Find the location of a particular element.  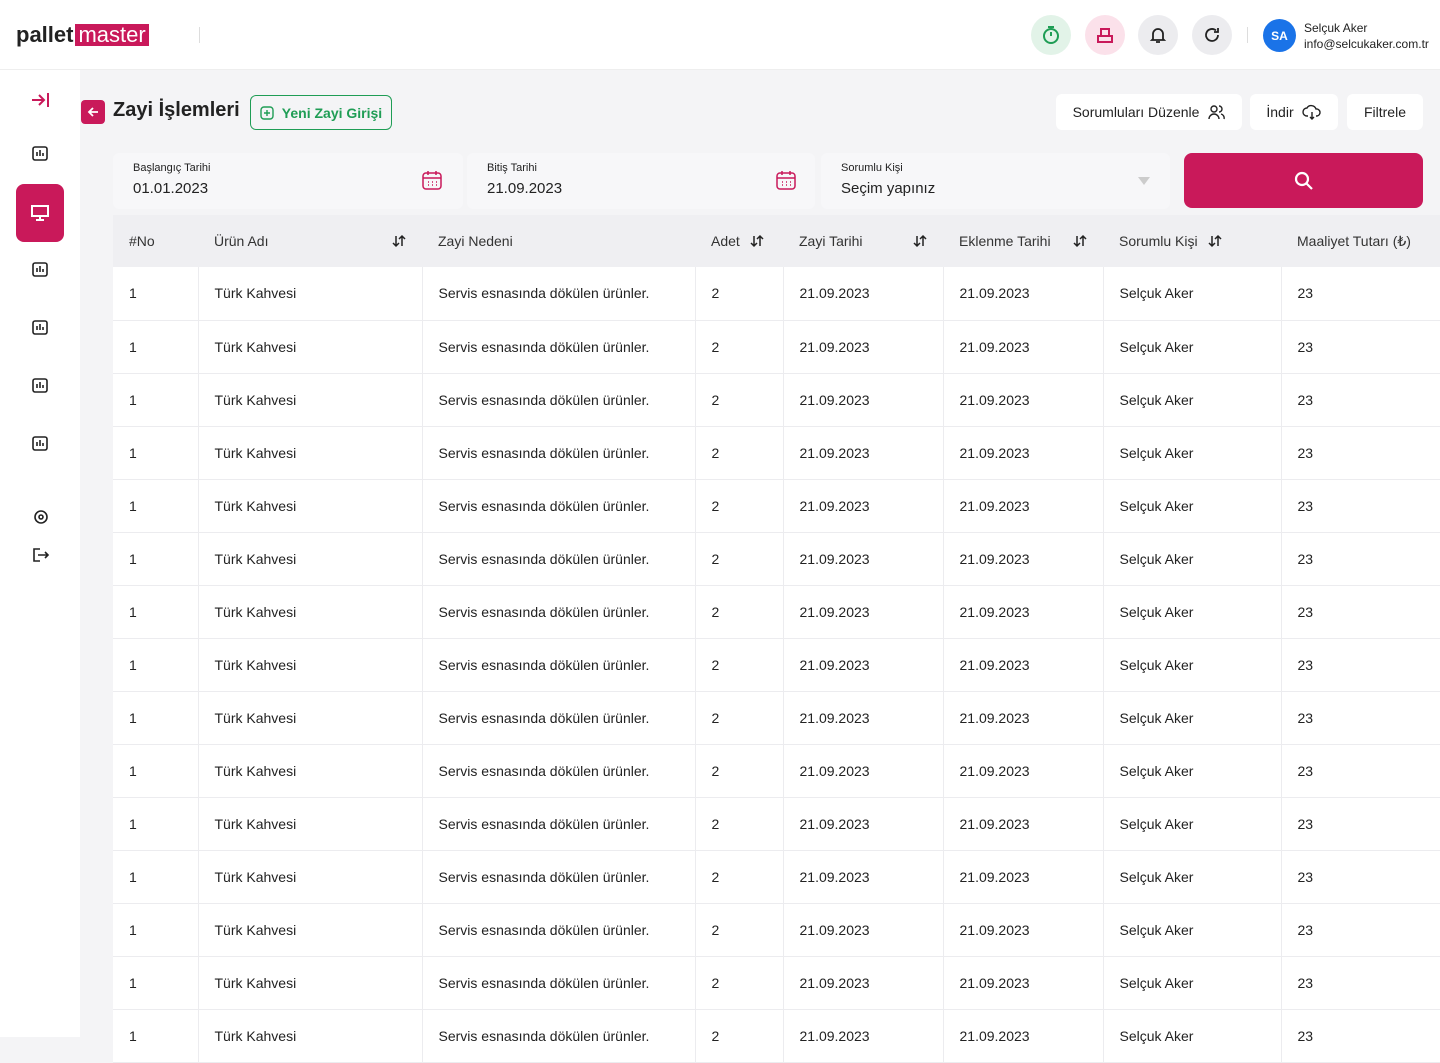

column-header: Adet is located at coordinates (739, 241).